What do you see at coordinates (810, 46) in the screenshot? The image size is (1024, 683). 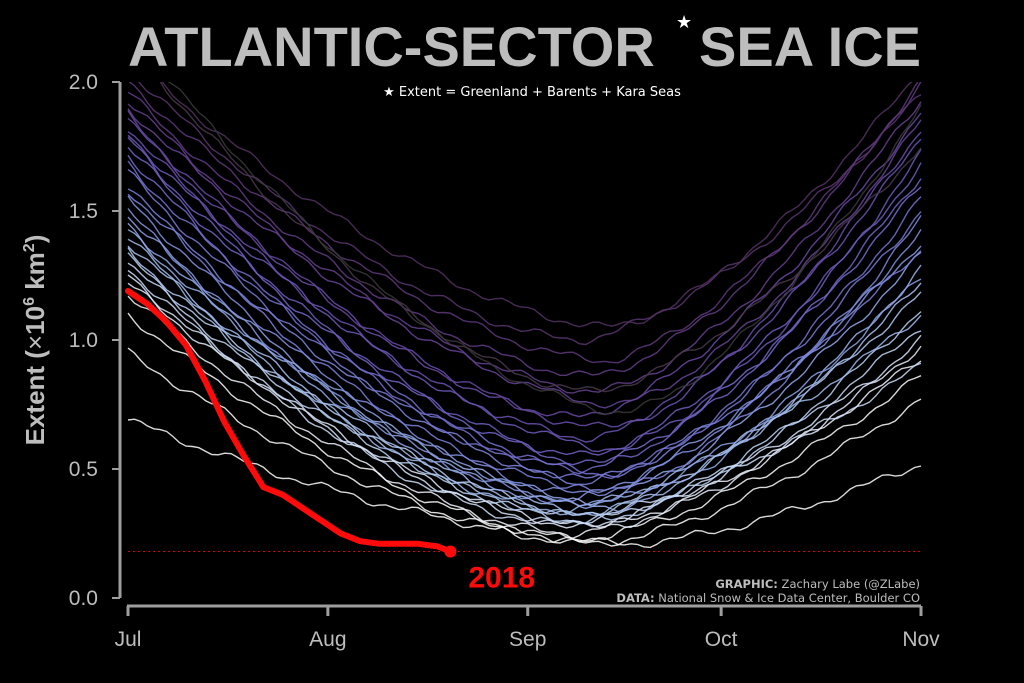 I see `chart-title-right: SEA ICE` at bounding box center [810, 46].